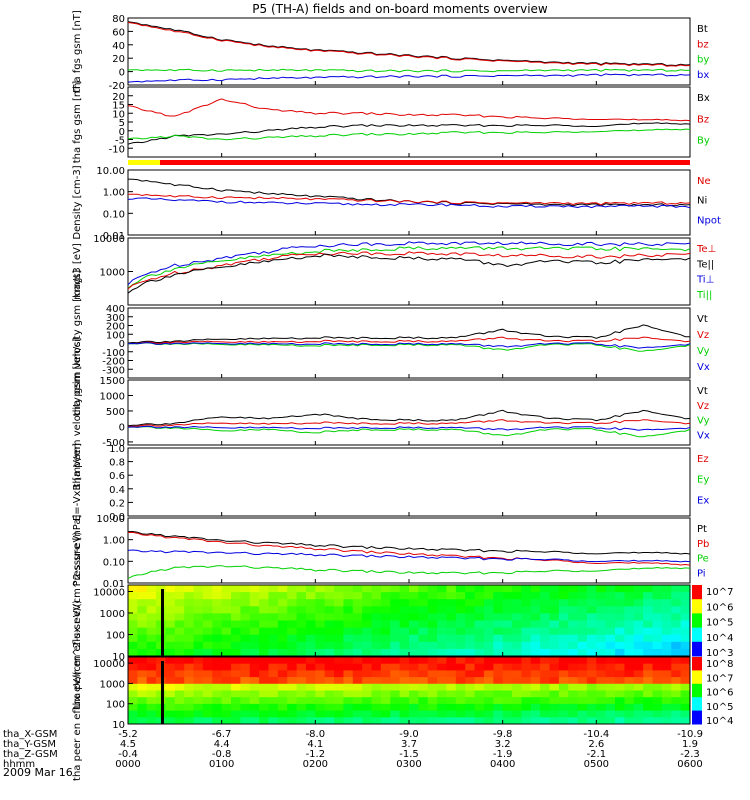 The image size is (750, 800). I want to click on legend-by: by, so click(703, 60).